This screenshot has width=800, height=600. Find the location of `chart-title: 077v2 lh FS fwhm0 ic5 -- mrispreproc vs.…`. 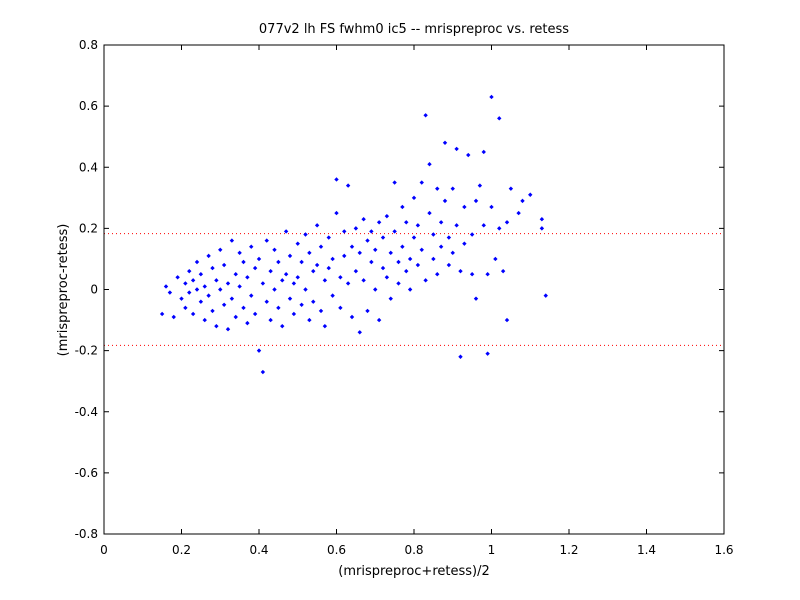

chart-title: 077v2 lh FS fwhm0 ic5 -- mrispreproc vs.… is located at coordinates (414, 29).